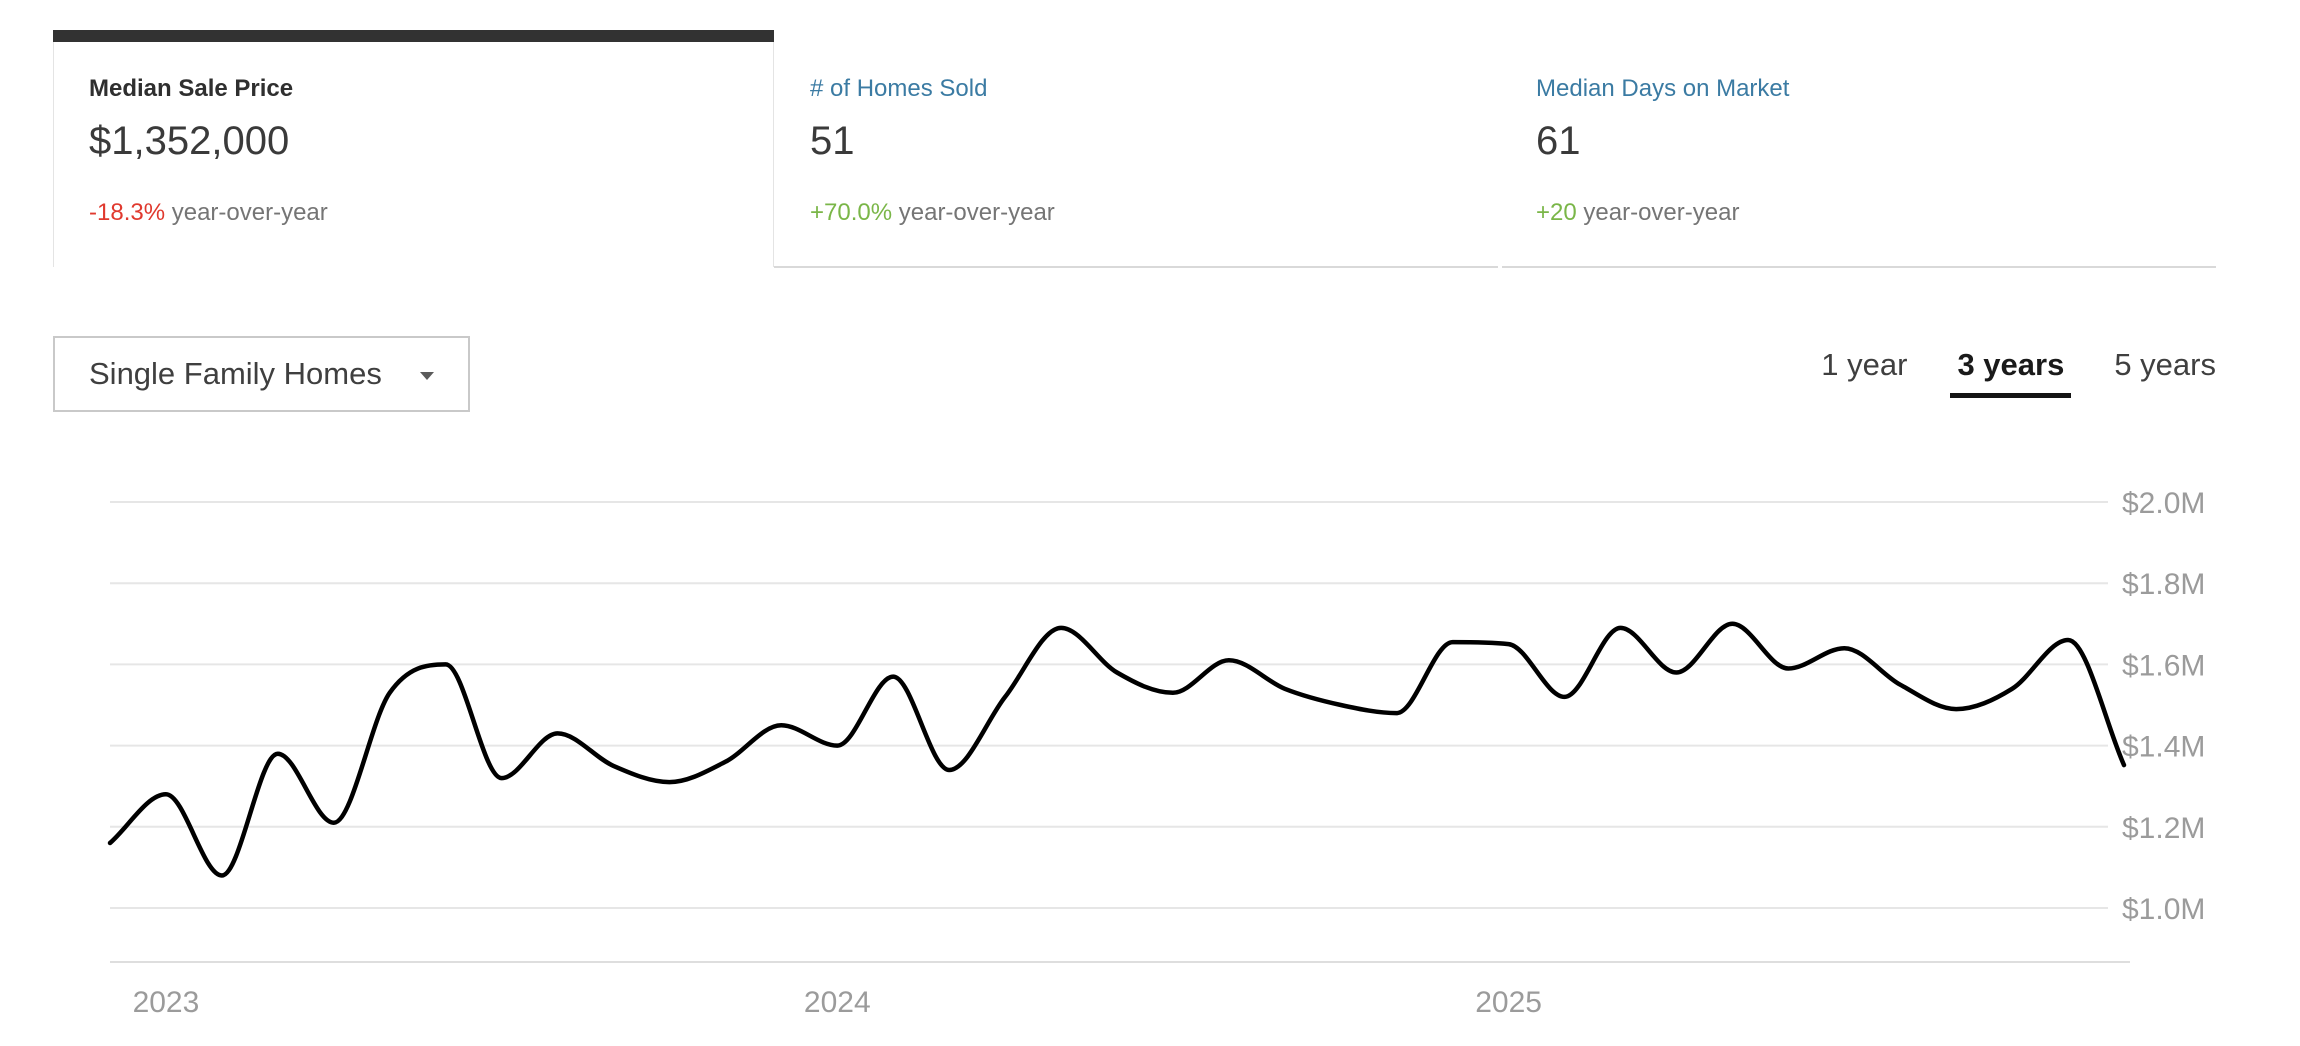 This screenshot has width=2300, height=1046. Describe the element at coordinates (899, 88) in the screenshot. I see `tab-label-homes-sold: # of Homes Sold` at that location.